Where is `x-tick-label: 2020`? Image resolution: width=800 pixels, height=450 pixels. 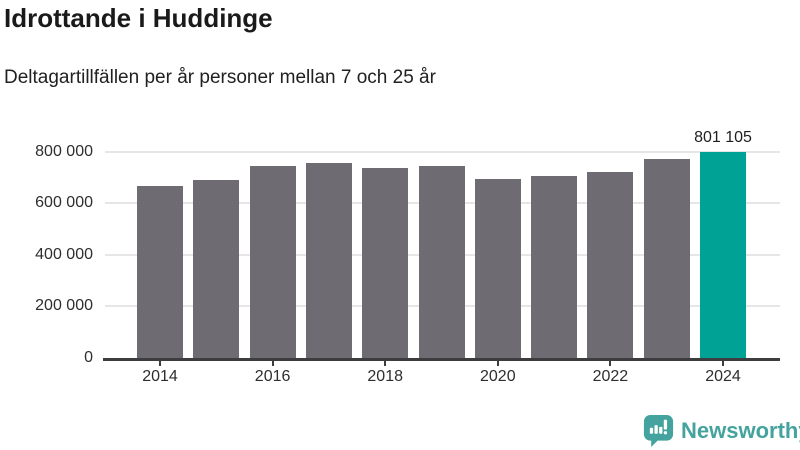
x-tick-label: 2020 is located at coordinates (498, 376).